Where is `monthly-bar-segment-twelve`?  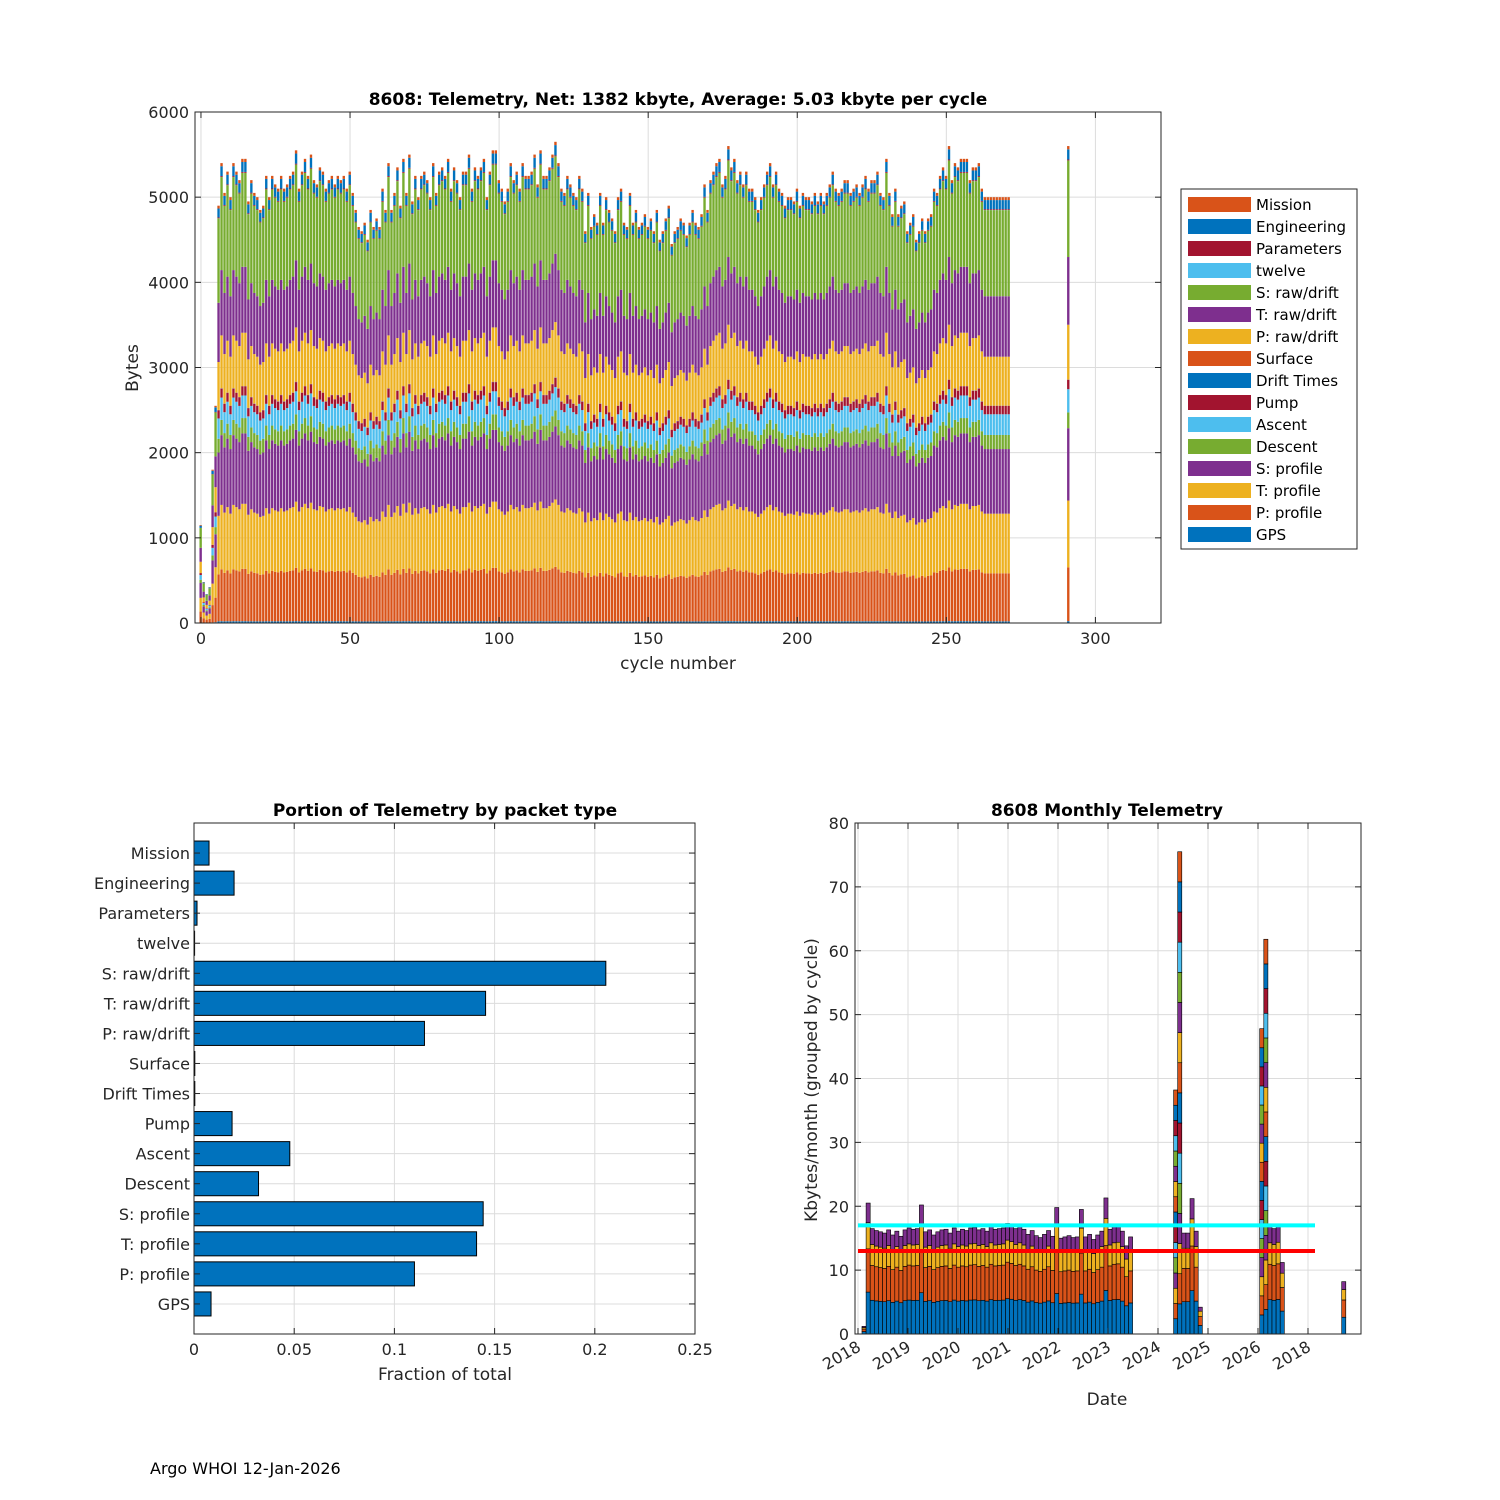 monthly-bar-segment-twelve is located at coordinates (1180, 957).